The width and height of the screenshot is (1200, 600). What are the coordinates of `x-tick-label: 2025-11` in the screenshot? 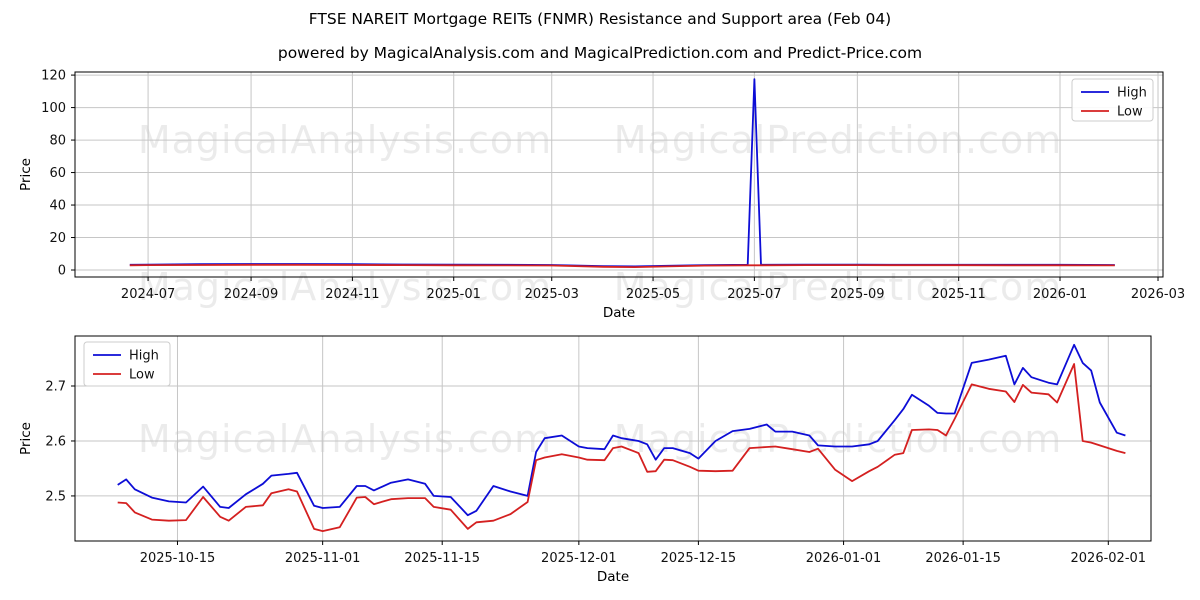 It's located at (959, 294).